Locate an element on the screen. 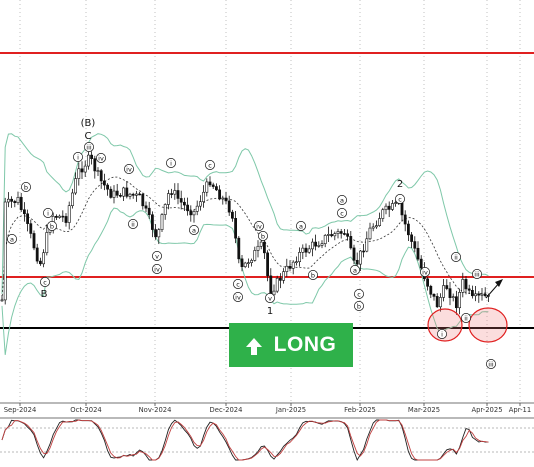  wave-label: v is located at coordinates (157, 256).